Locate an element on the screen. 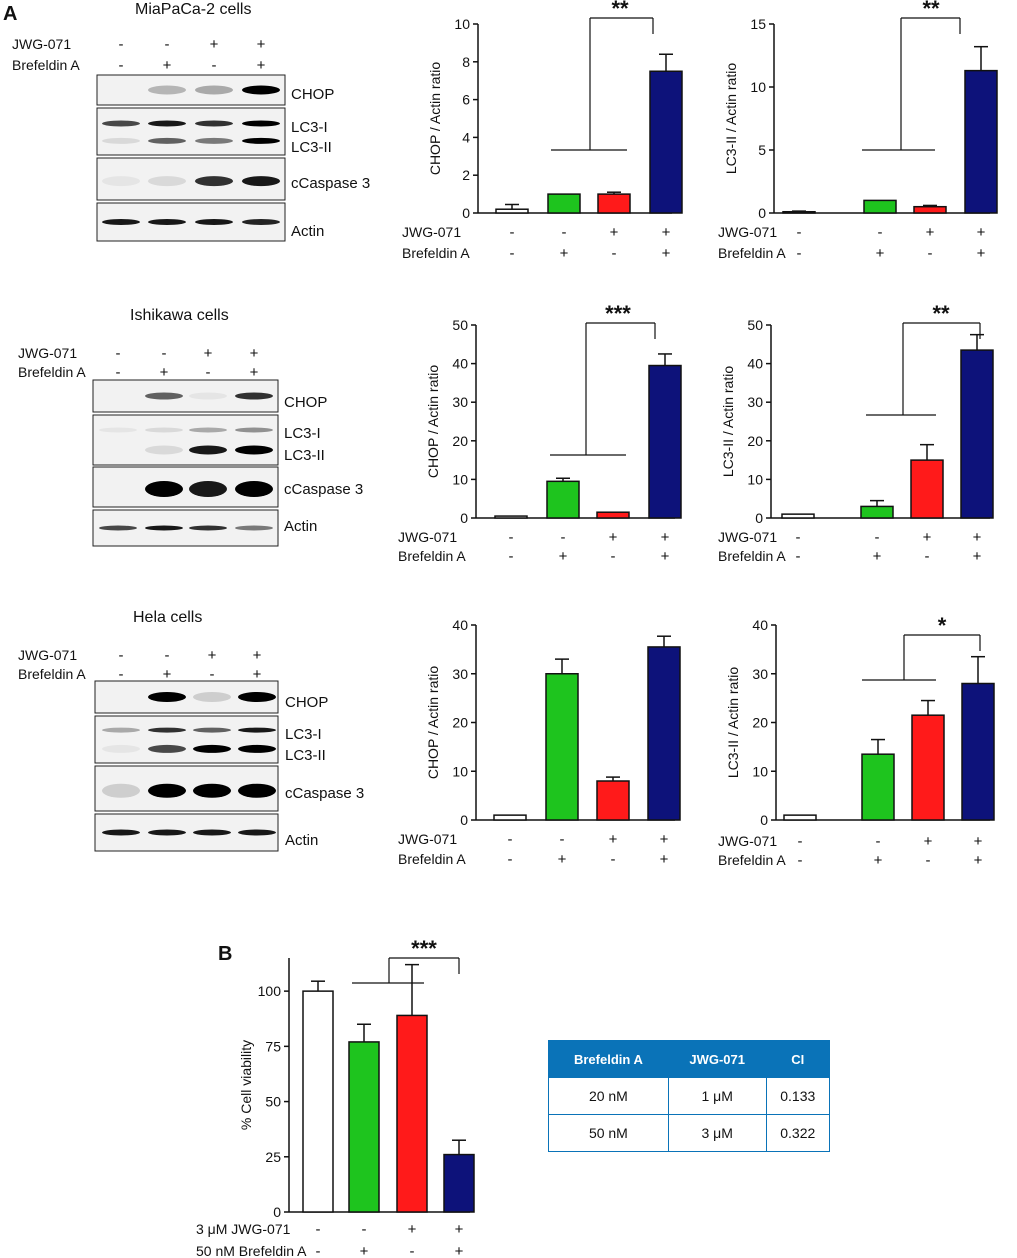 This screenshot has height=1258, width=1017. y-tick-label: 6 is located at coordinates (466, 100).